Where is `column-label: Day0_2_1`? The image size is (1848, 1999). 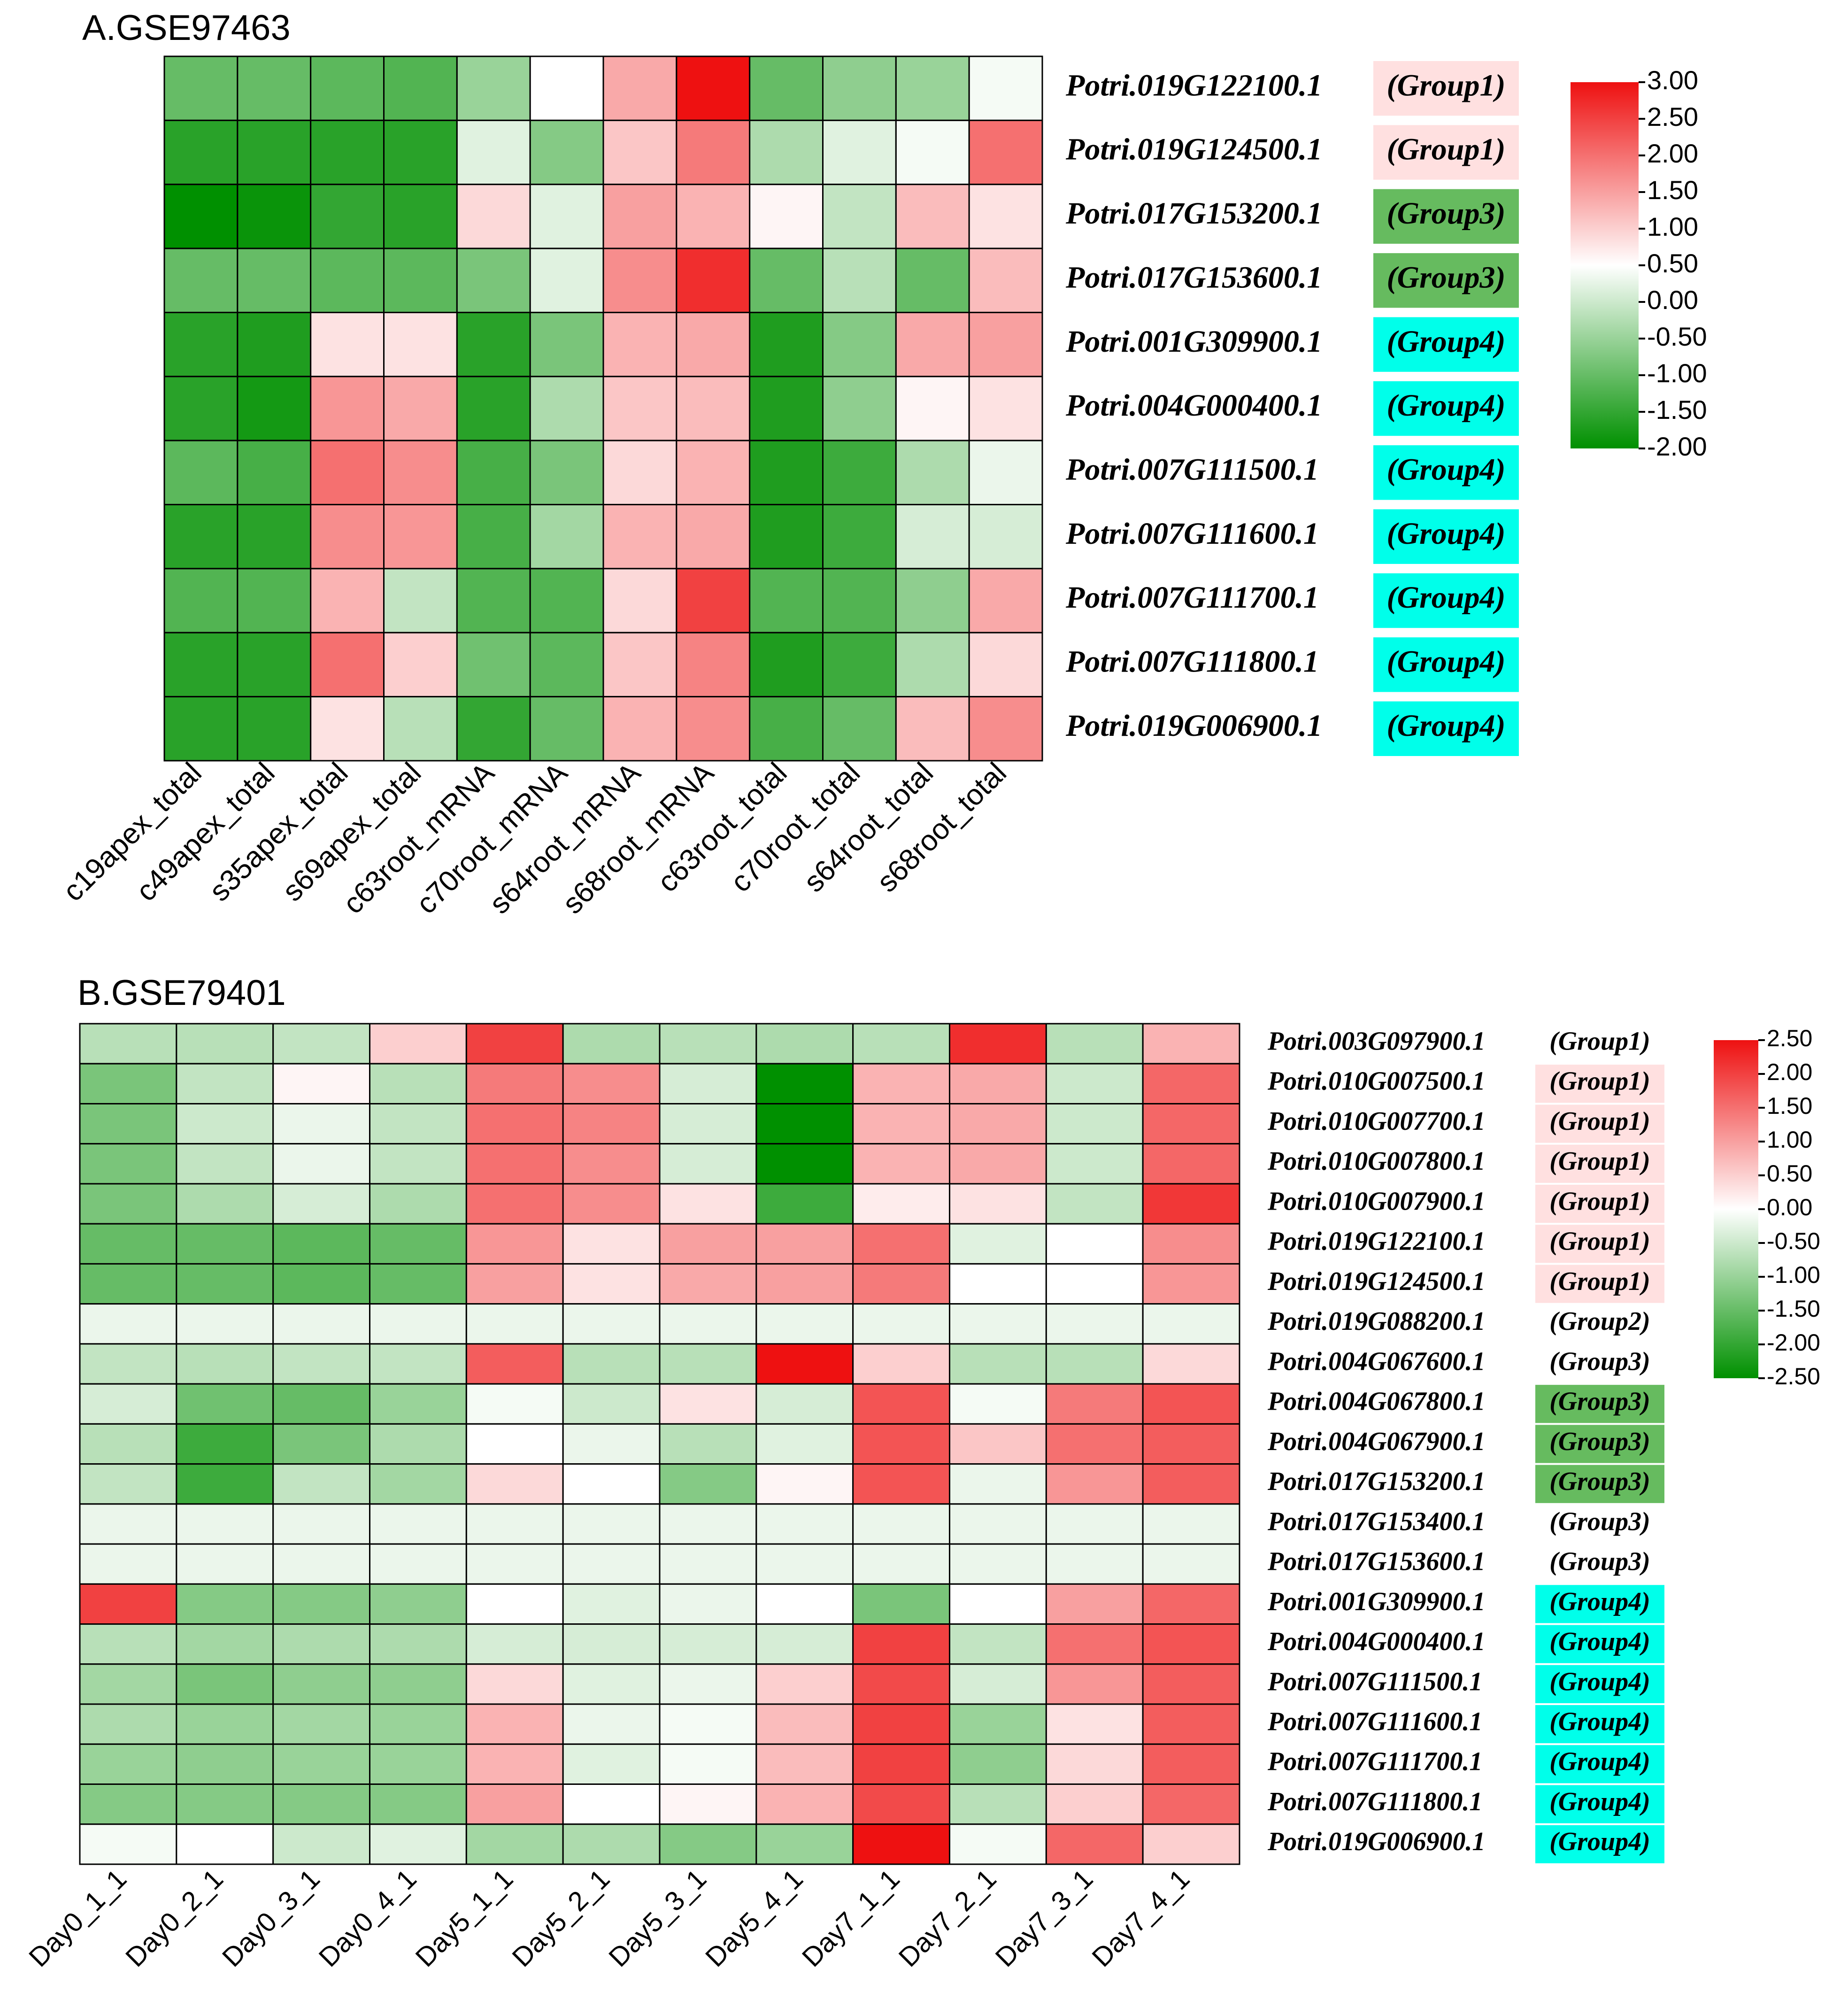
column-label: Day0_2_1 is located at coordinates (174, 1918).